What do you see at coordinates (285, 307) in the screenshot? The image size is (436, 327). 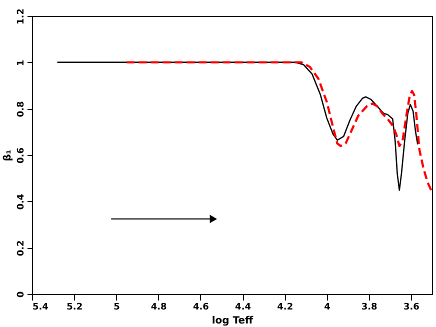 I see `x-tick-label: 4.2` at bounding box center [285, 307].